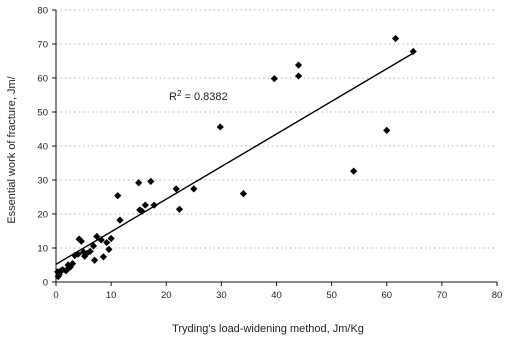  Describe the element at coordinates (42, 11) in the screenshot. I see `y-tick-label-80: 80` at that location.